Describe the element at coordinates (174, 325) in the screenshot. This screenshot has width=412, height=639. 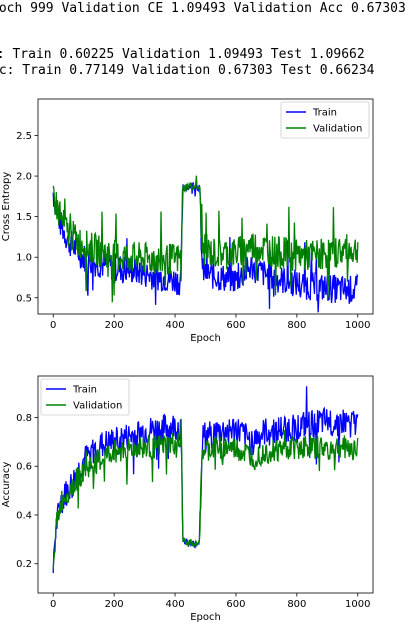
I see `ce-chart-xtick-label: 400` at that location.